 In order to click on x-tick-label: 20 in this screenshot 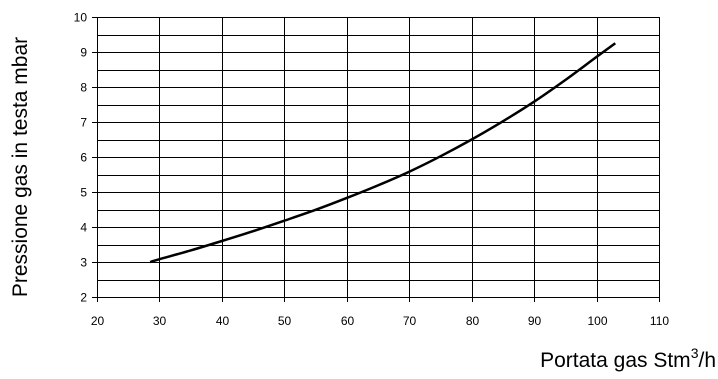, I will do `click(98, 321)`.